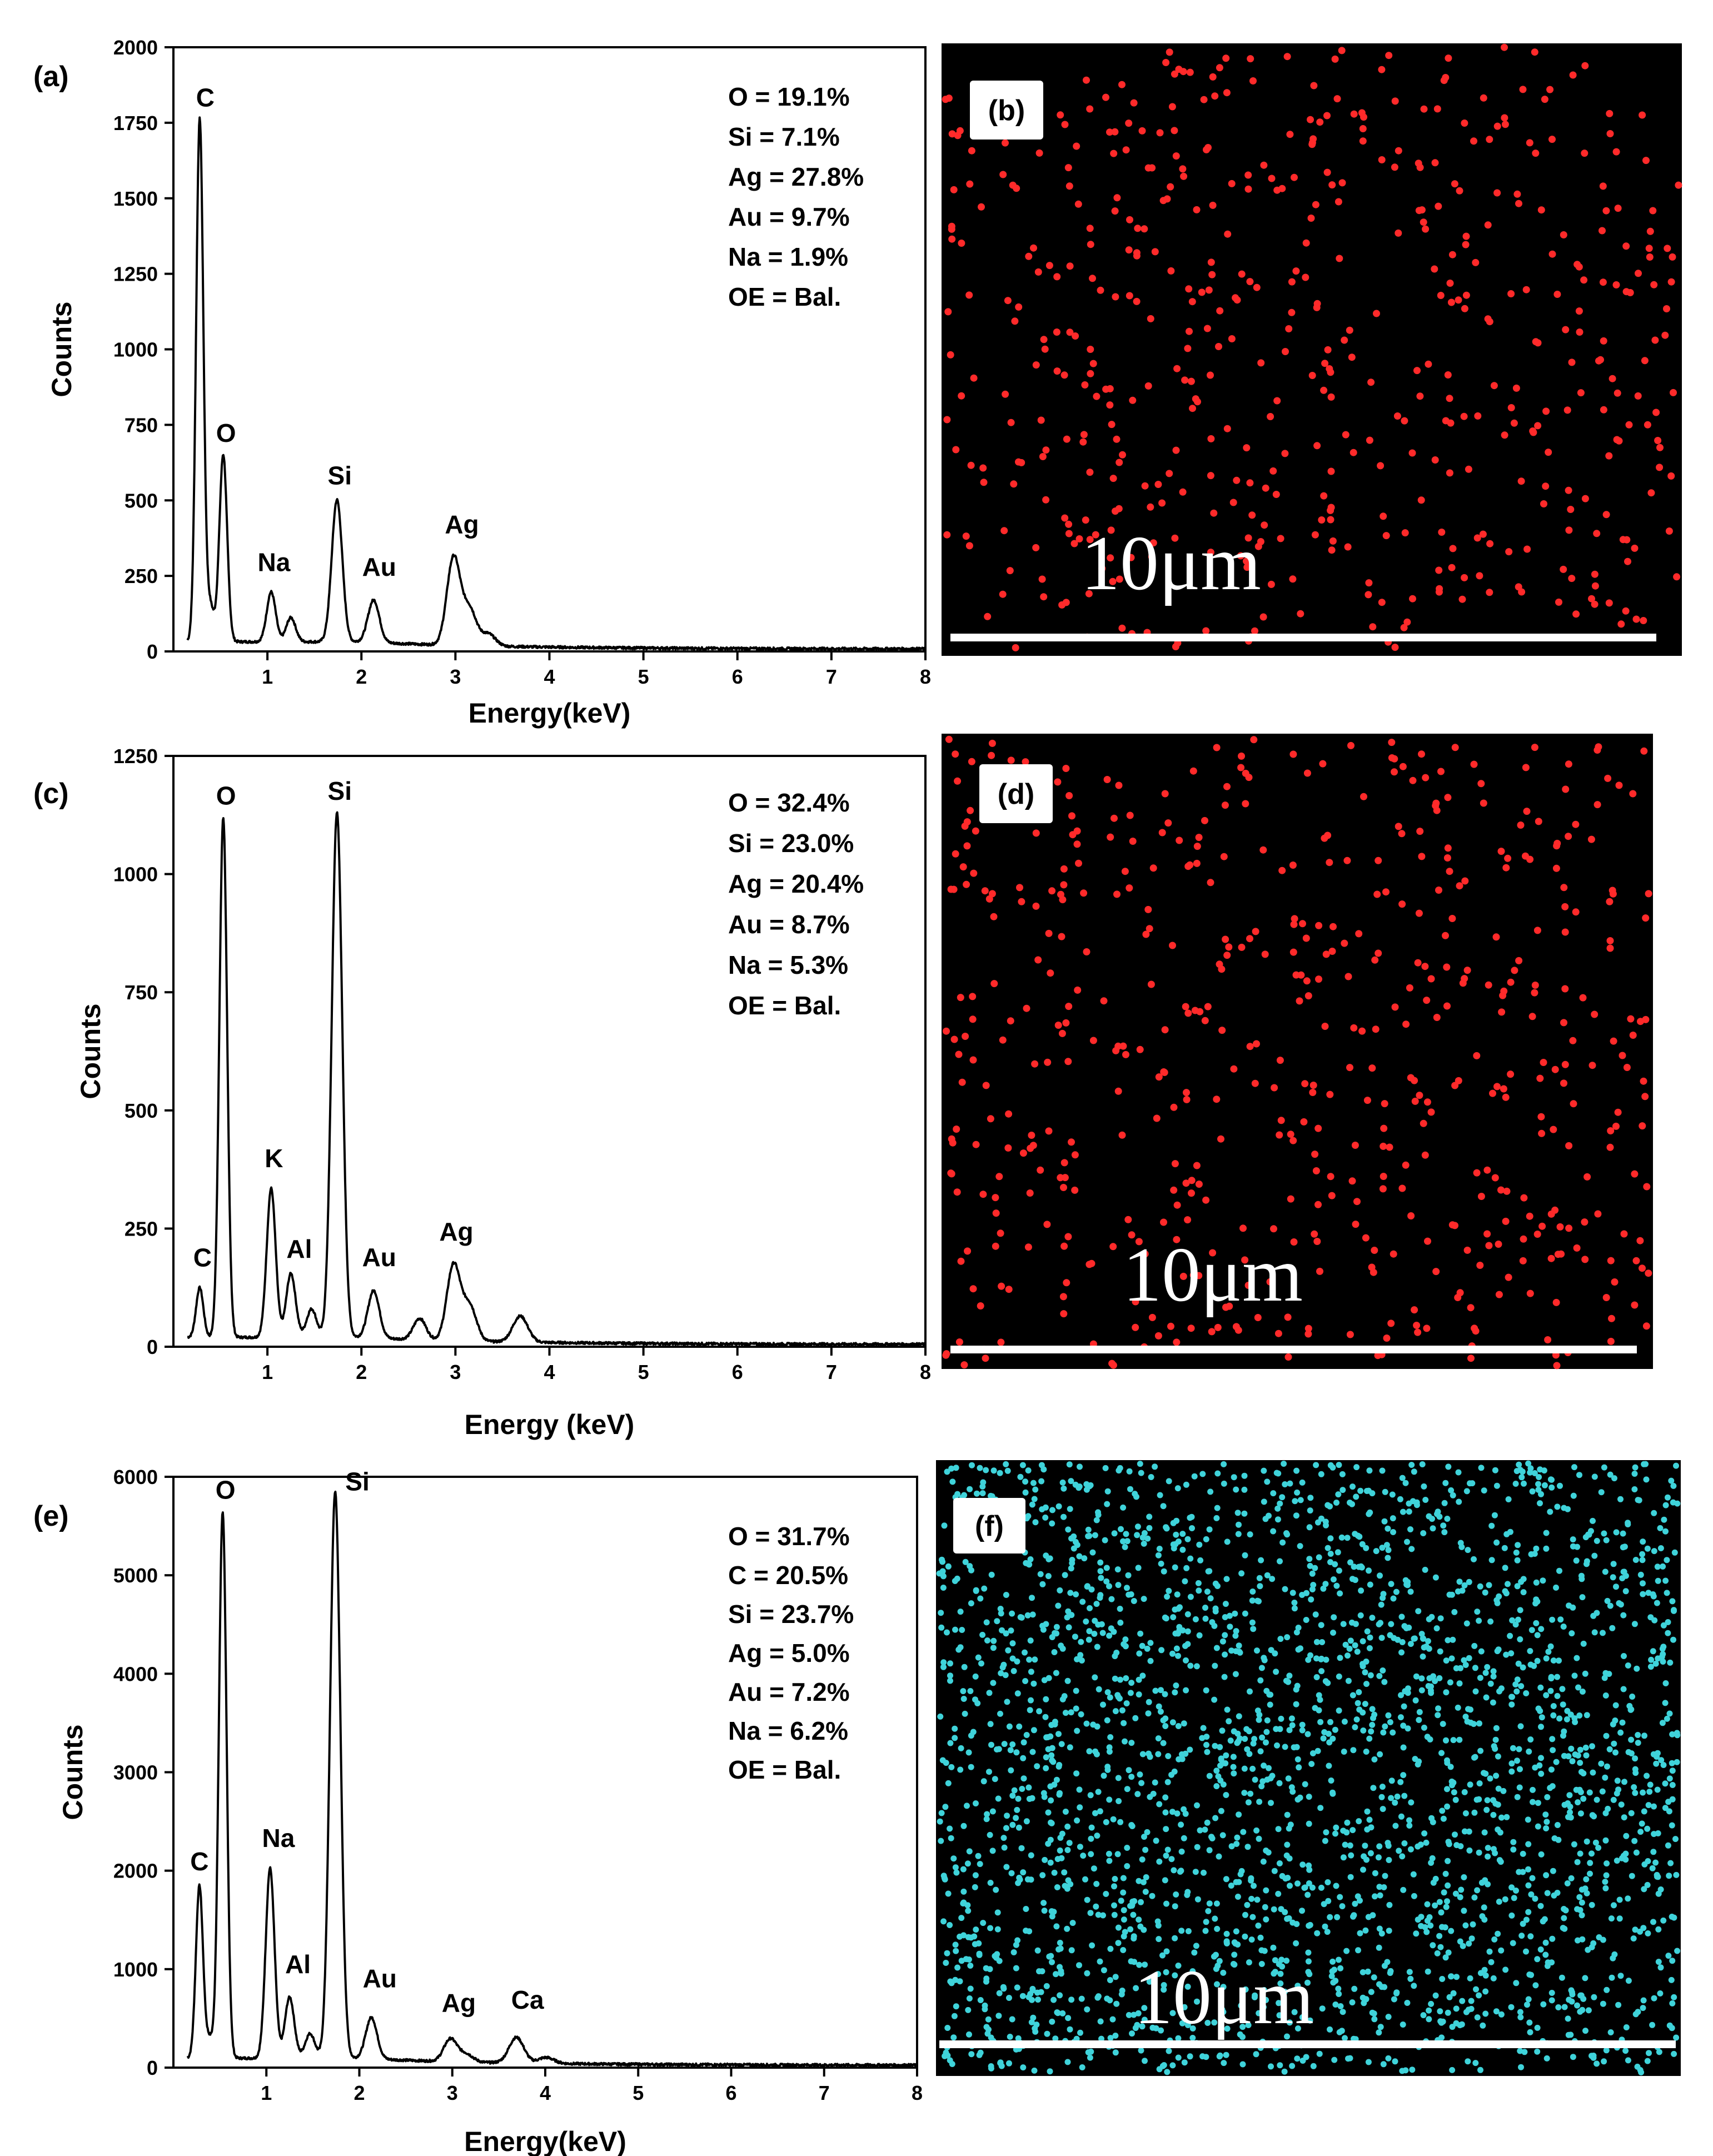 This screenshot has width=1713, height=2156. Describe the element at coordinates (340, 475) in the screenshot. I see `peak-label: Si` at that location.